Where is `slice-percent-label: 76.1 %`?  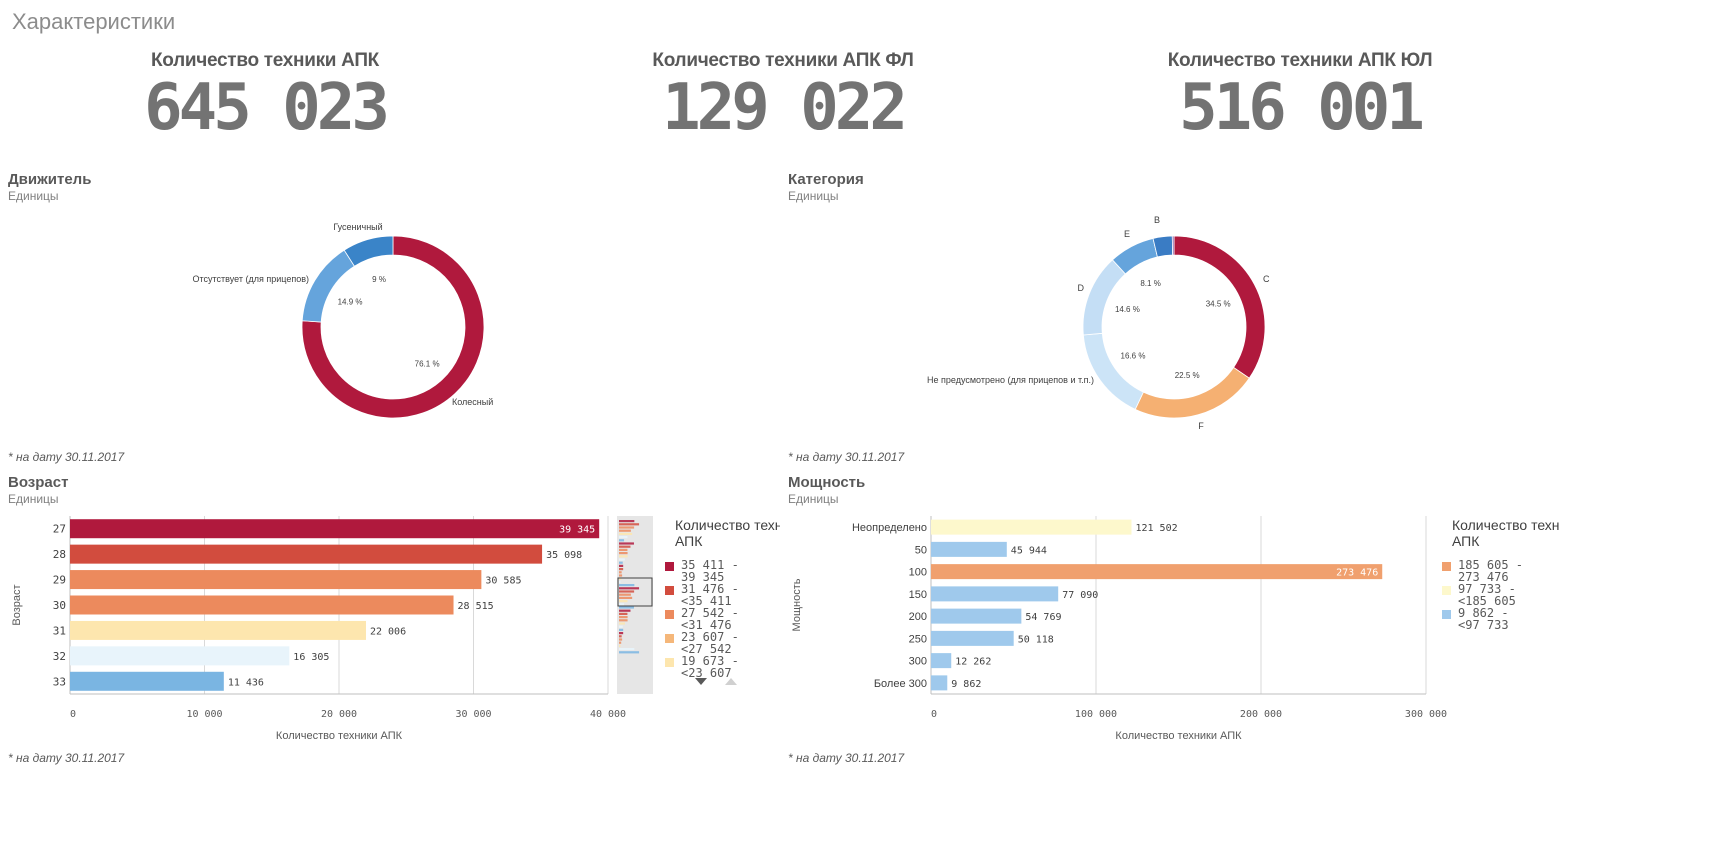
slice-percent-label: 76.1 % is located at coordinates (427, 364).